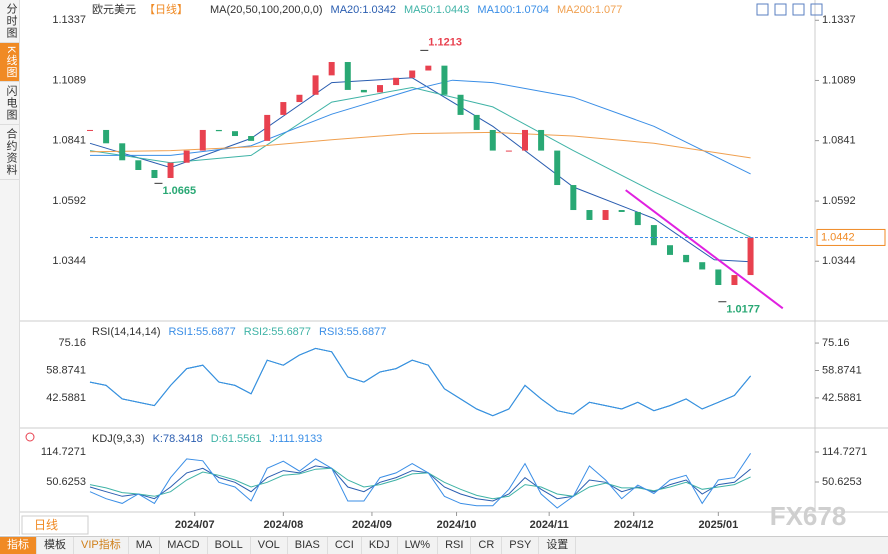  Describe the element at coordinates (558, 545) in the screenshot. I see `toolbar-item: 设置` at that location.